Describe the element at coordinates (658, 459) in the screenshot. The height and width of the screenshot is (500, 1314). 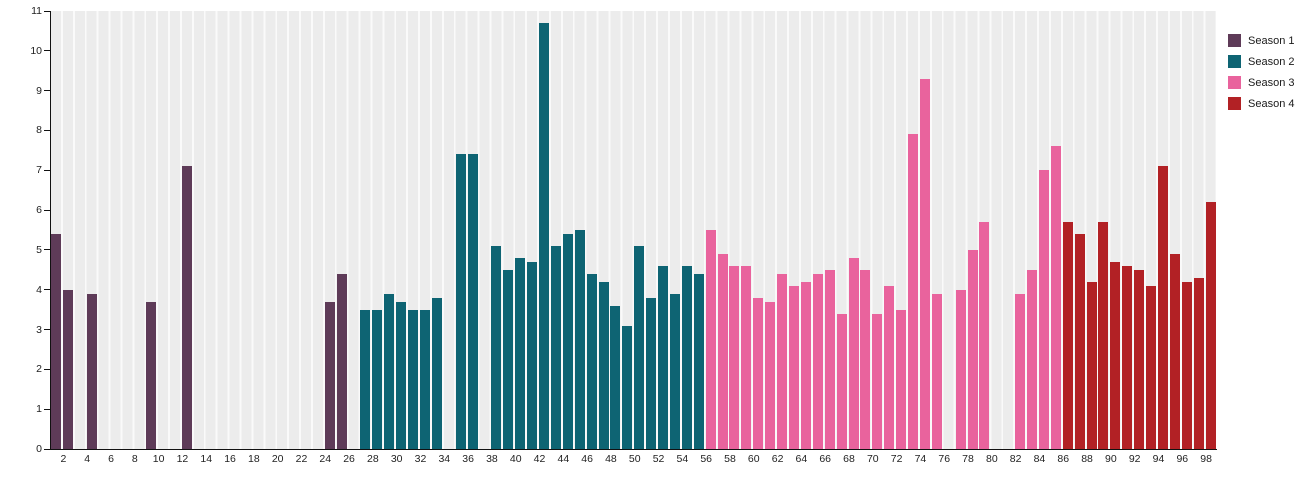
I see `x-tick-label-52: 52` at that location.